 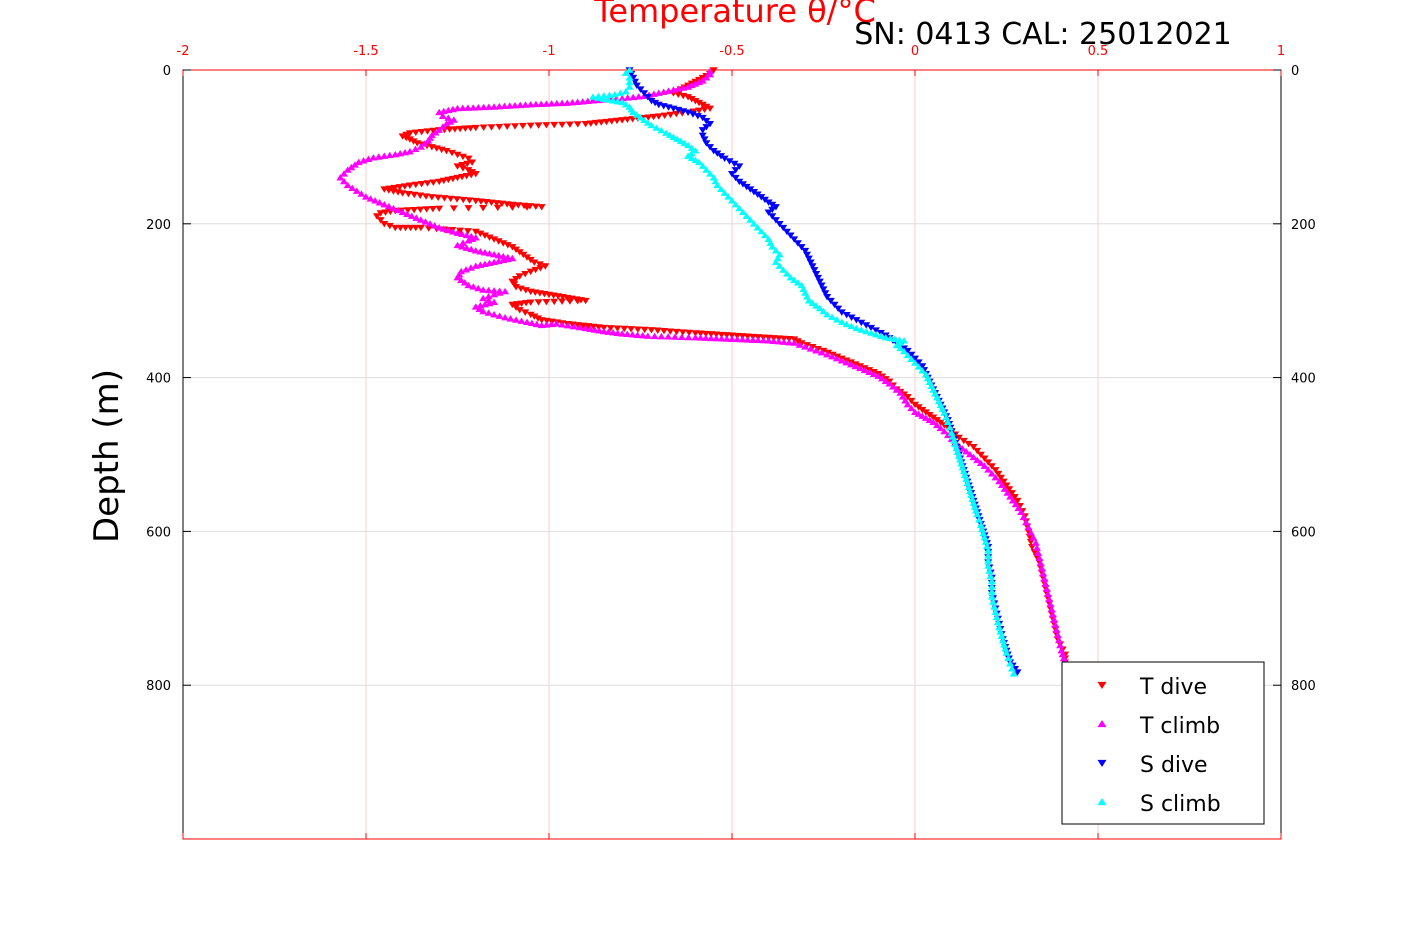 I want to click on y-tick-label-left: 600, so click(x=158, y=532).